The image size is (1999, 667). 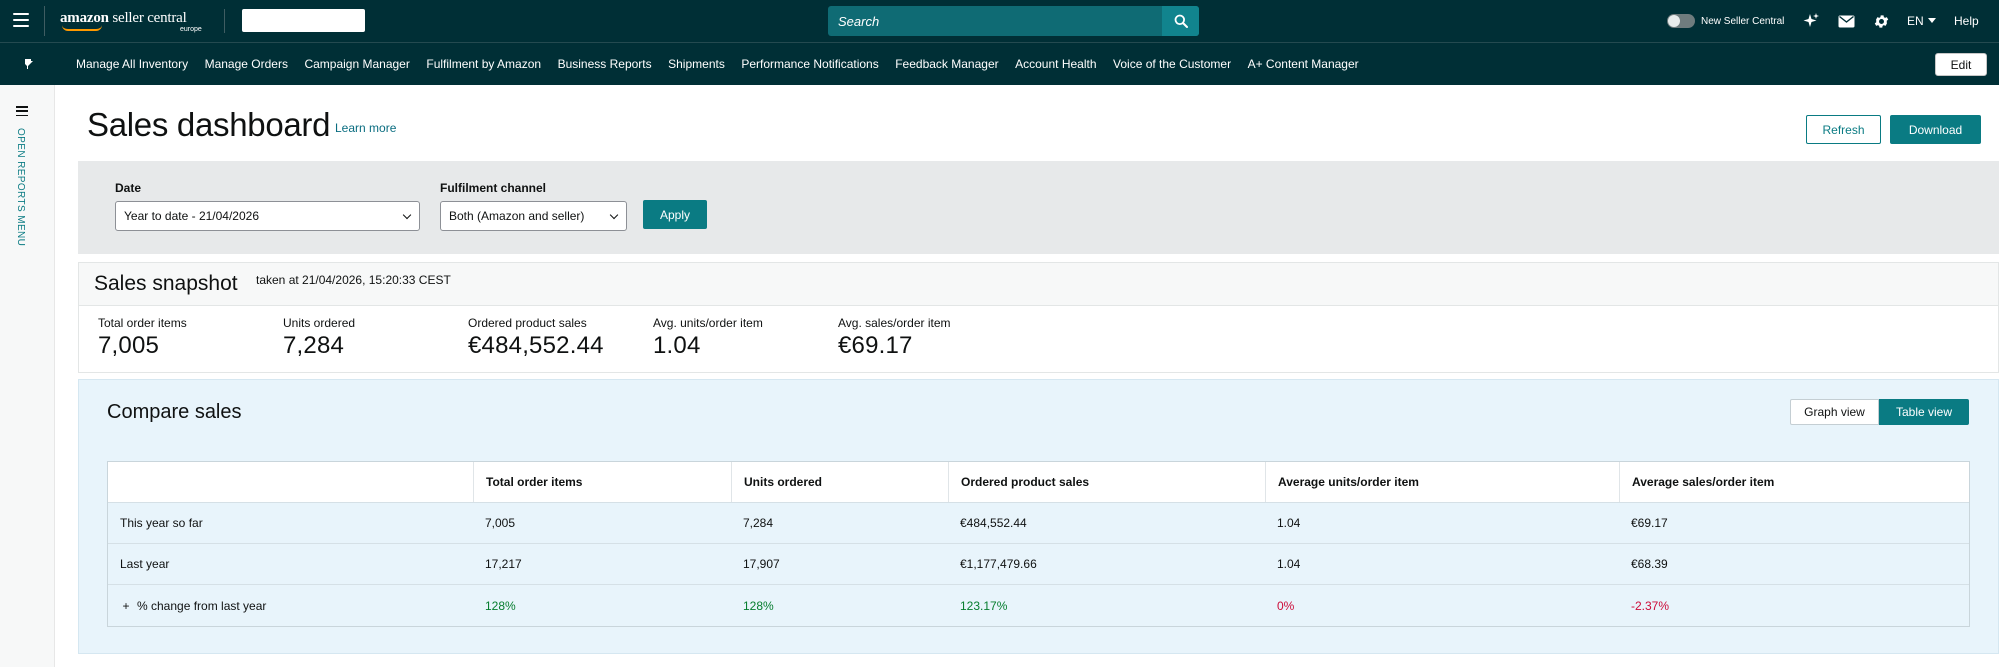 I want to click on metric-label: Ordered product sales, so click(x=527, y=323).